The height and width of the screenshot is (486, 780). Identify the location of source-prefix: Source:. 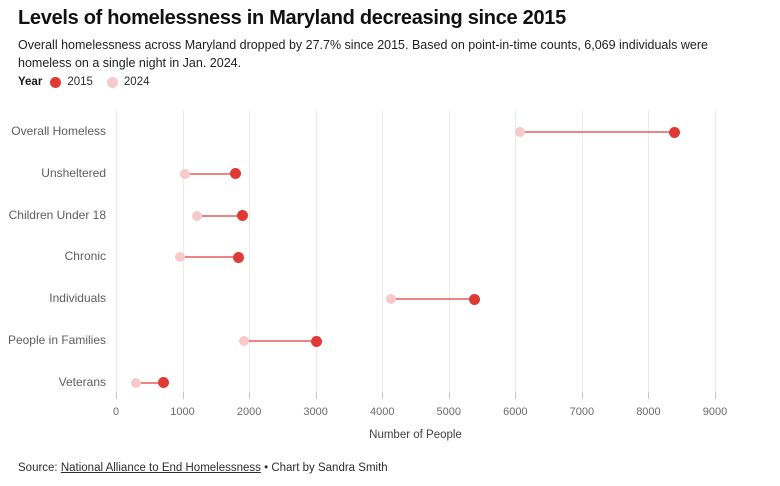
(39, 468).